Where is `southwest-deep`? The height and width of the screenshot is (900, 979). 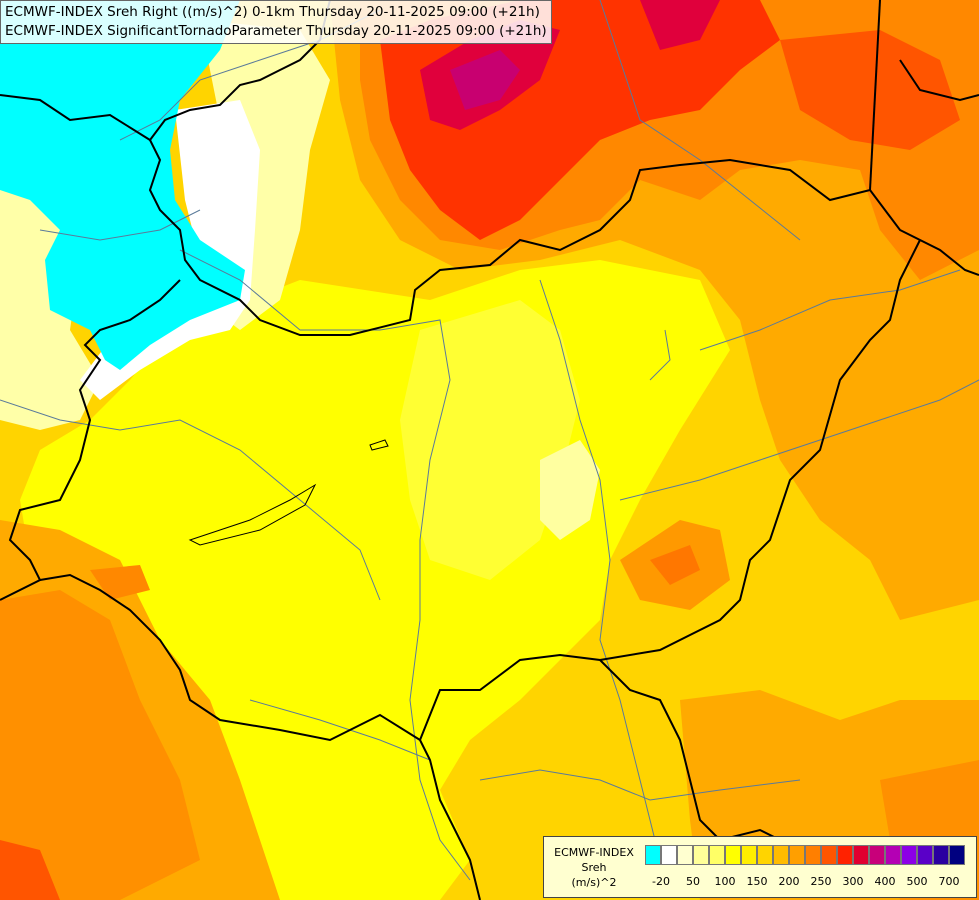
southwest-deep is located at coordinates (100, 745).